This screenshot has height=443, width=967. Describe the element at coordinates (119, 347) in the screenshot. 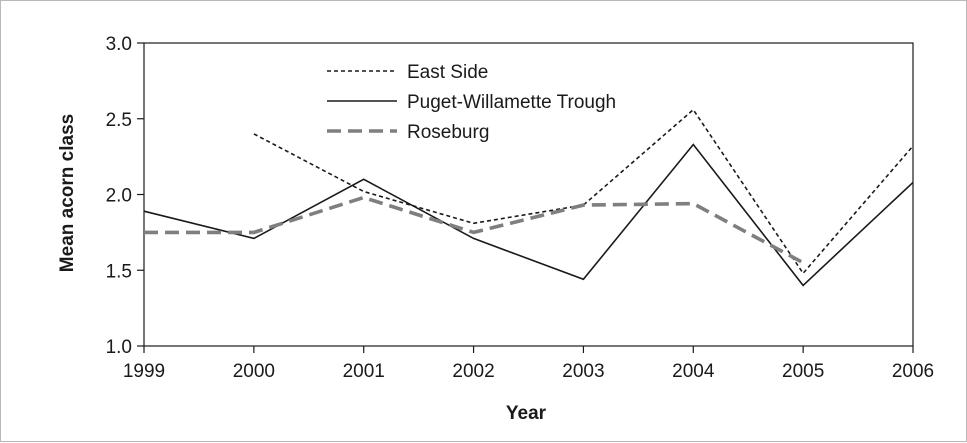

I see `y-tick-label: 1.0` at that location.